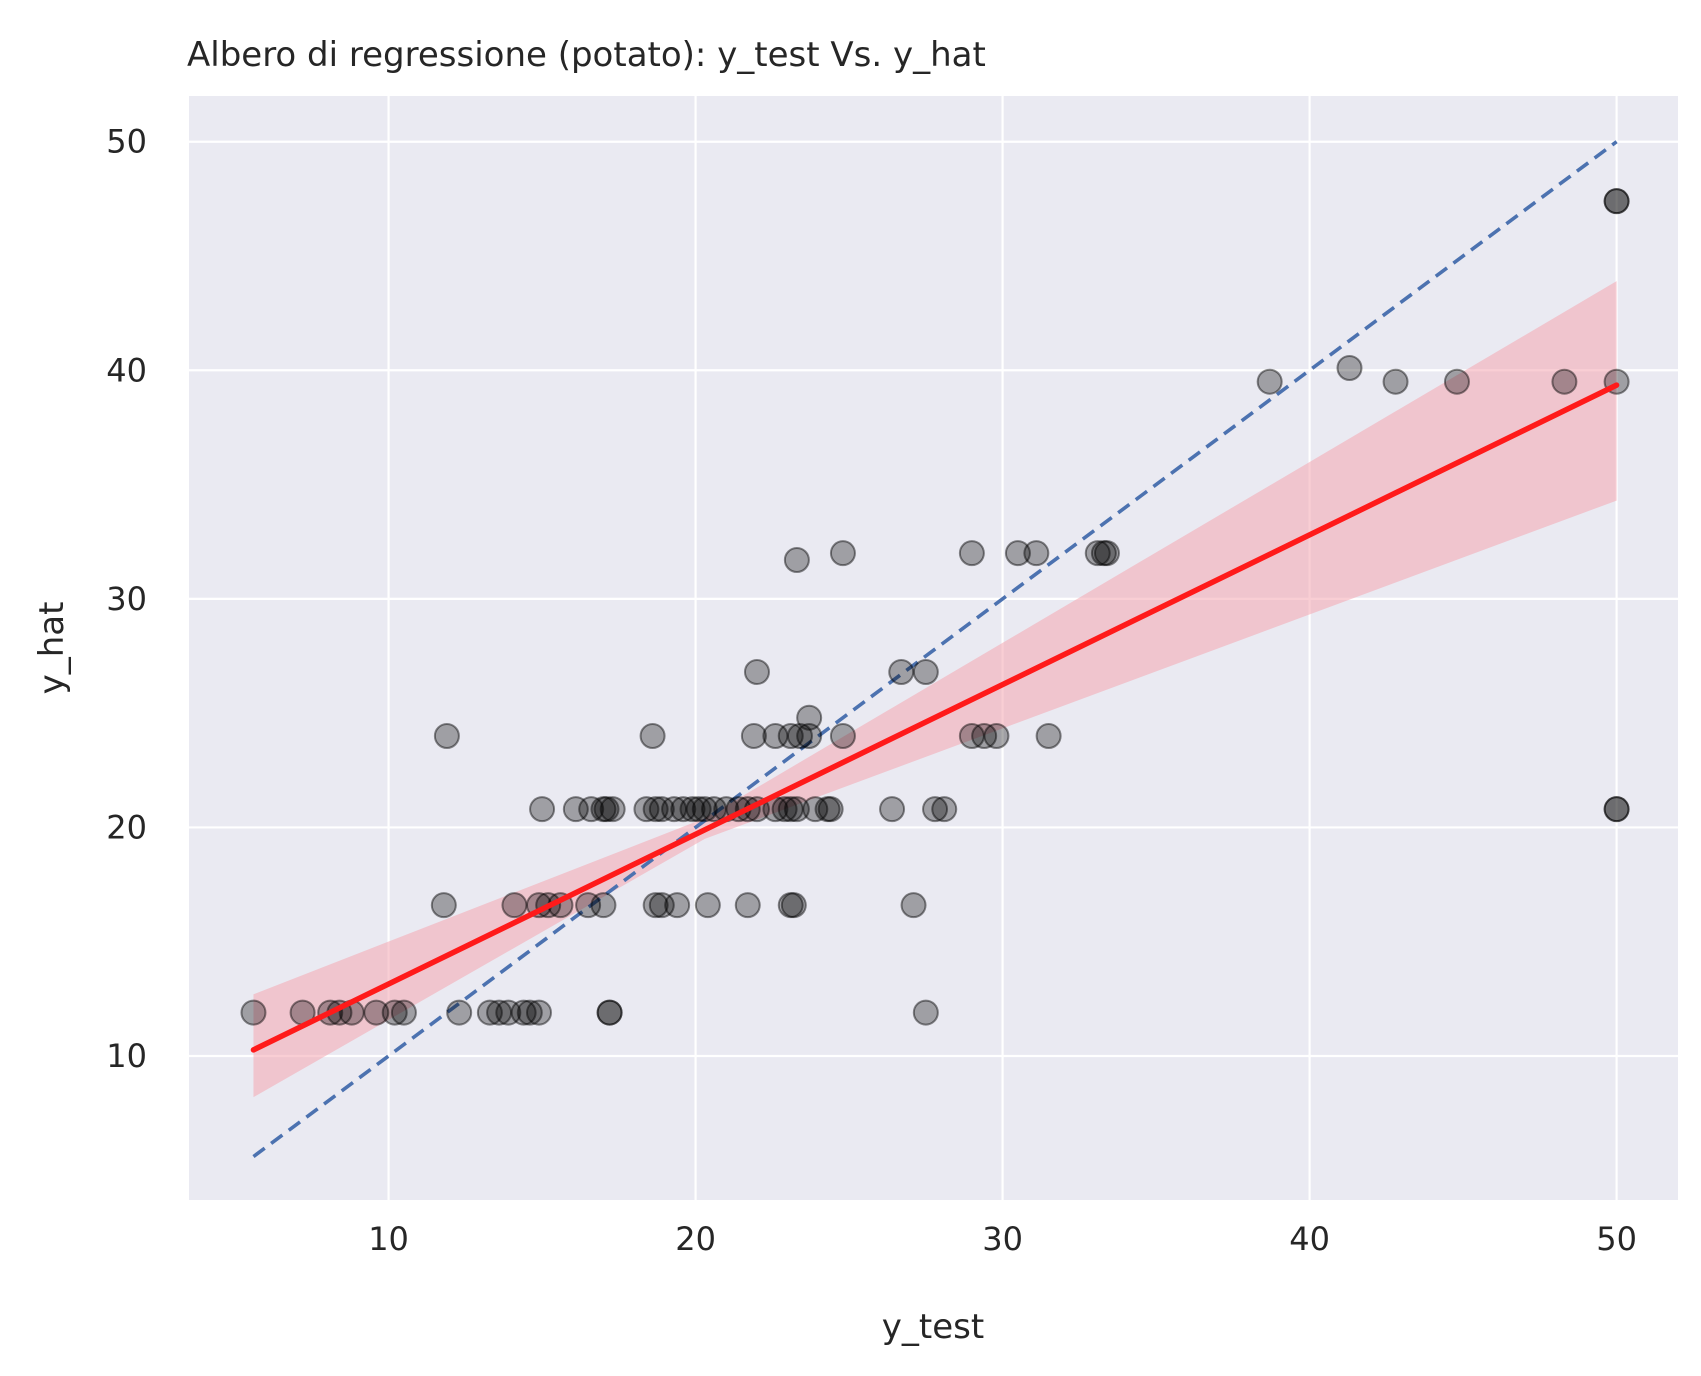 The width and height of the screenshot is (1701, 1376). Describe the element at coordinates (126, 599) in the screenshot. I see `y-tick-label: 30` at that location.